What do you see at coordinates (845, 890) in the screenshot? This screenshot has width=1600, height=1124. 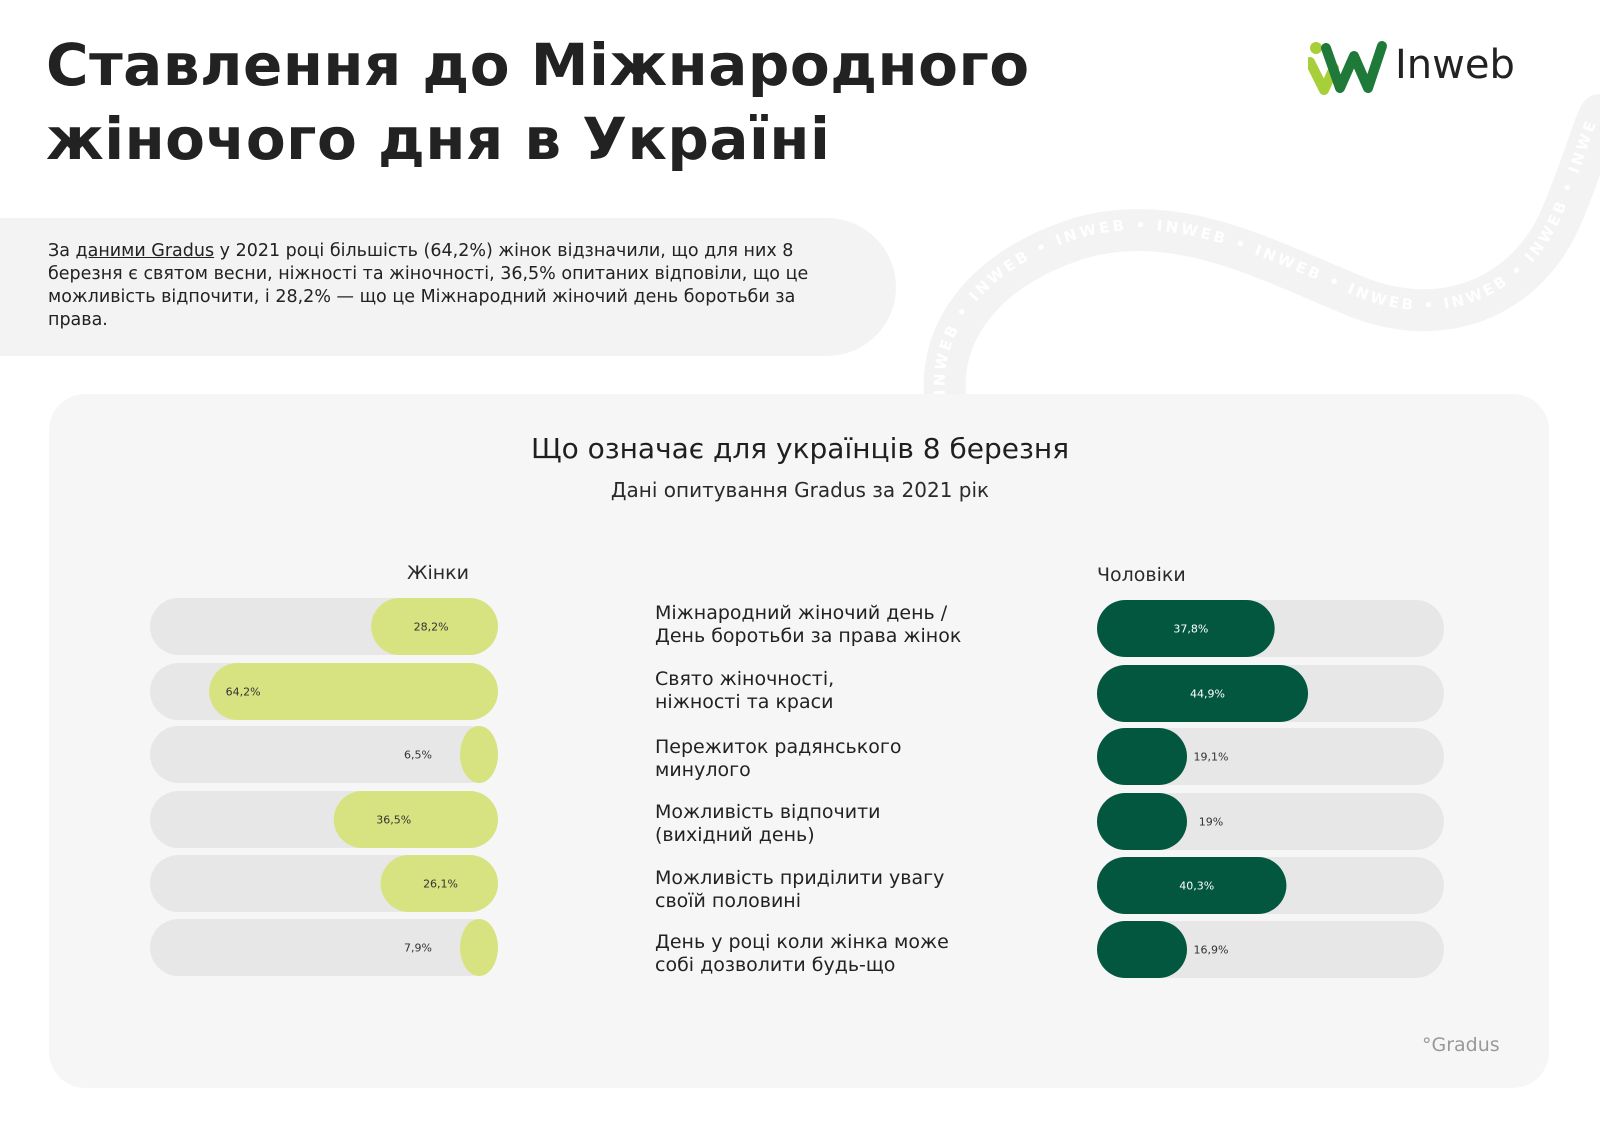 I see `category-label: Можливість приділити увагу своїй половині` at bounding box center [845, 890].